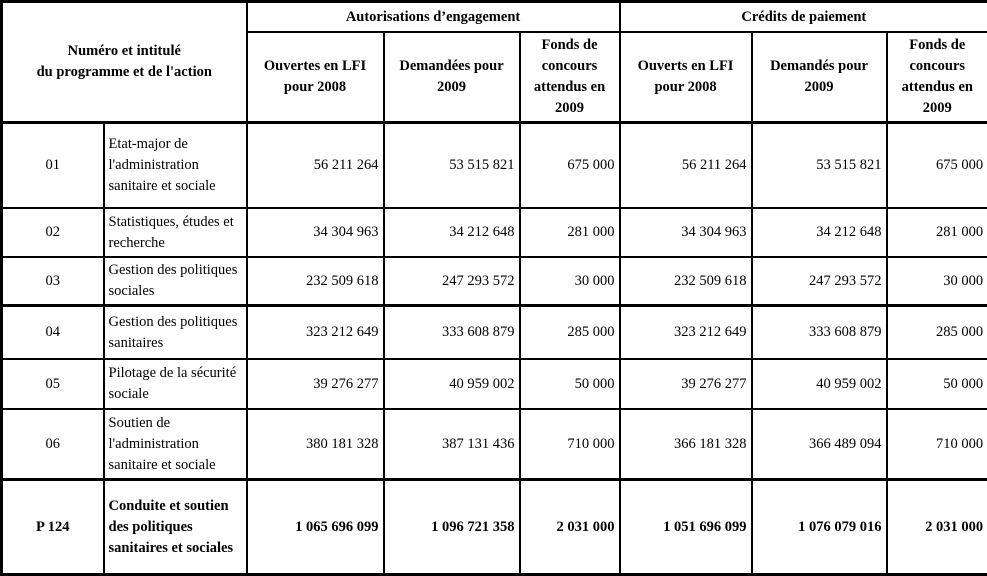 The height and width of the screenshot is (576, 987). I want to click on ae-demandees-2009: 333 608 879, so click(452, 333).